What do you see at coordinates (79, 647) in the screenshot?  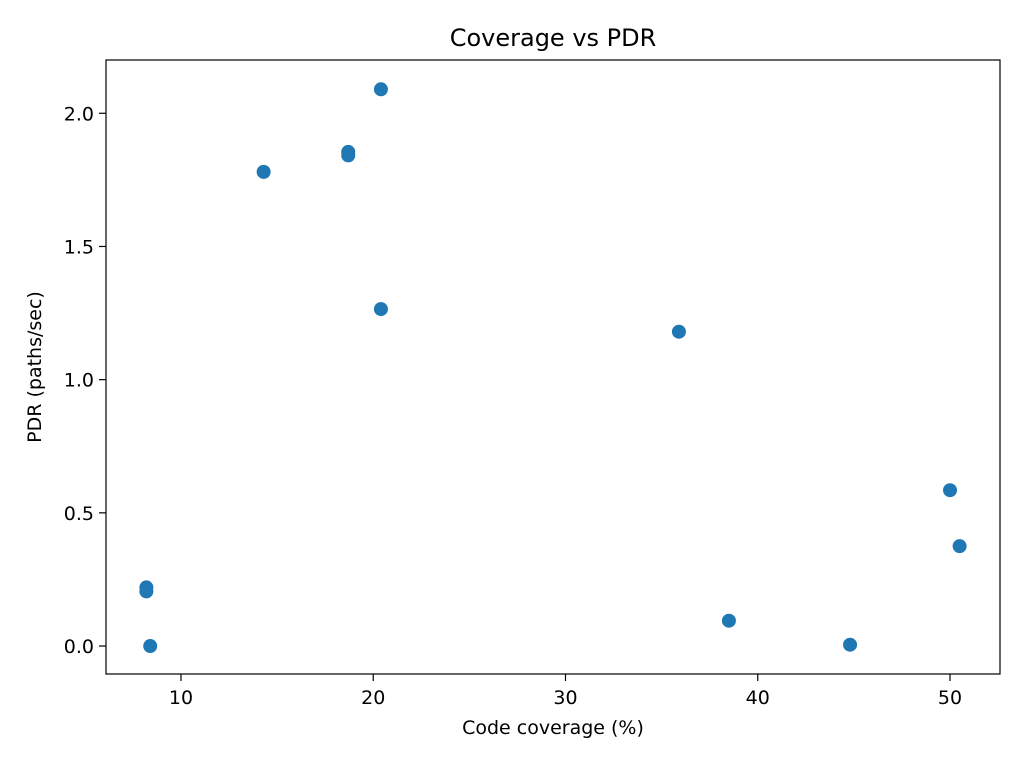 I see `y-tick-label: 0.0` at bounding box center [79, 647].